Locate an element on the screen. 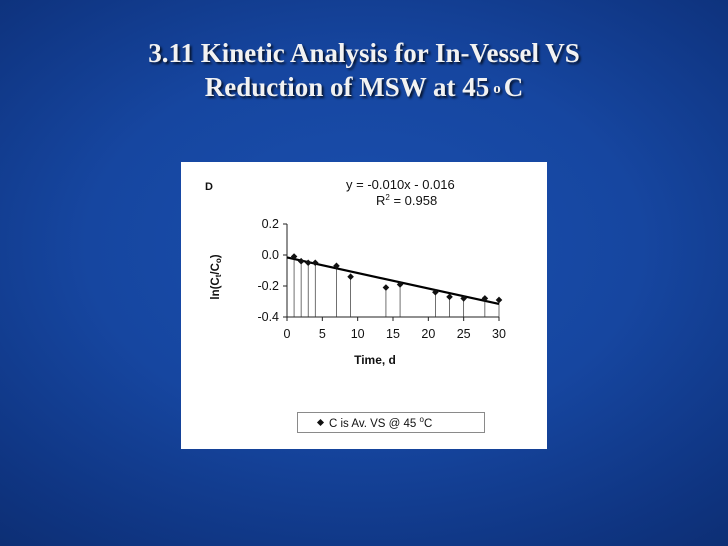 The image size is (728, 546). x-tick-label: 20 is located at coordinates (428, 334).